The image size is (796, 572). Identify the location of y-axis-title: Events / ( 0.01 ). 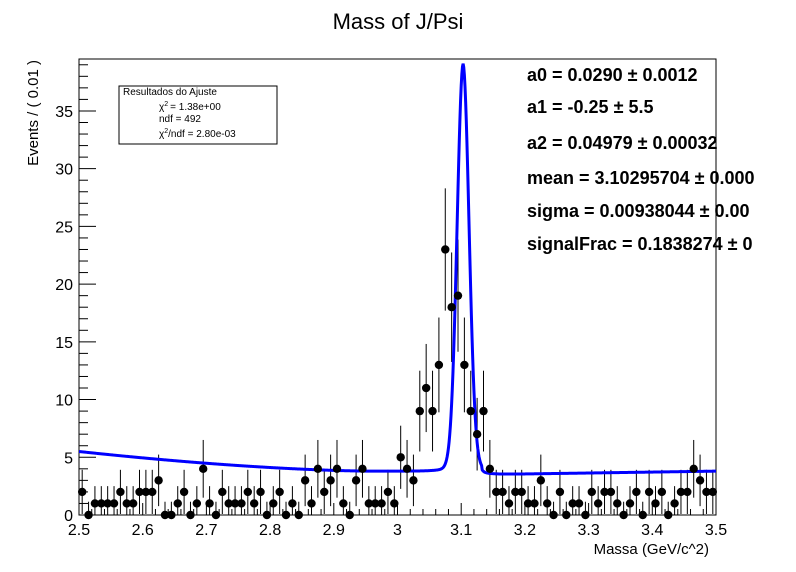
(33, 113).